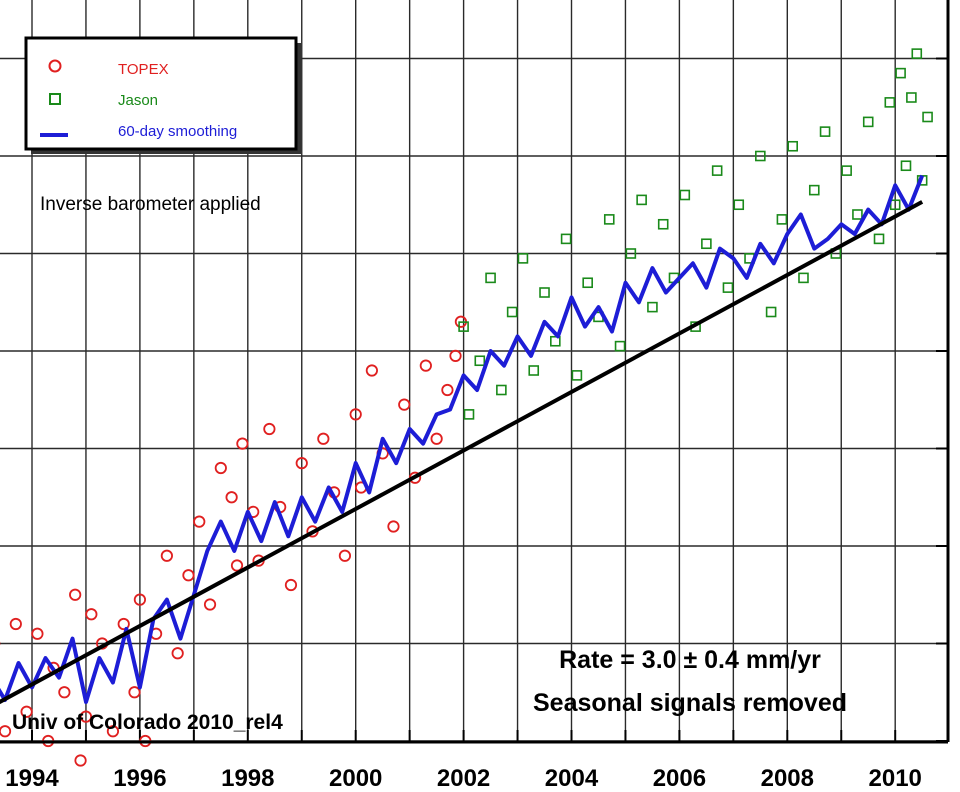 The image size is (960, 792). Describe the element at coordinates (138, 100) in the screenshot. I see `legend-jason-label: Jason` at that location.